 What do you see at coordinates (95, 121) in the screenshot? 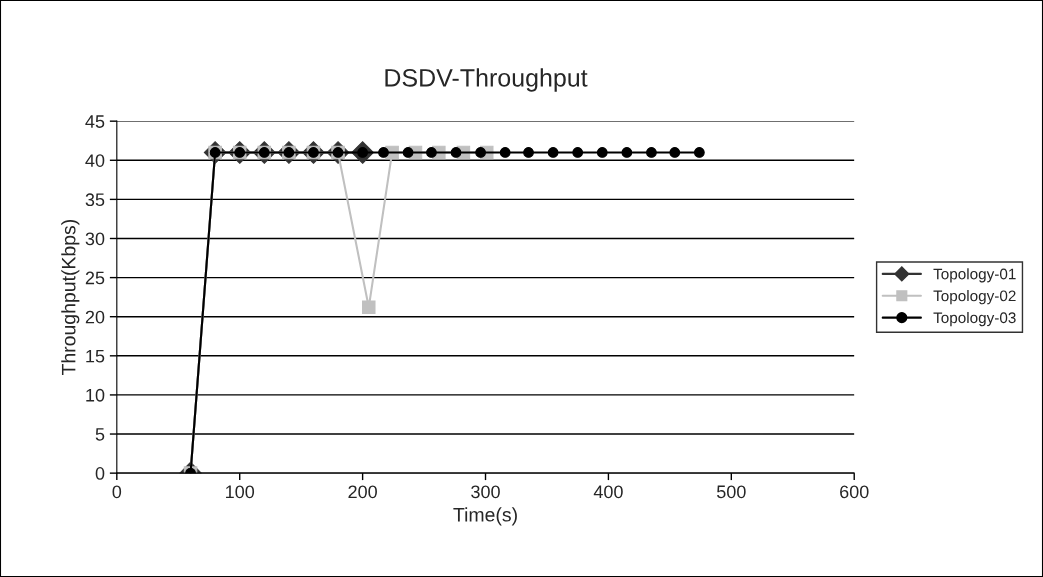
I see `y-tick-label: 45` at bounding box center [95, 121].